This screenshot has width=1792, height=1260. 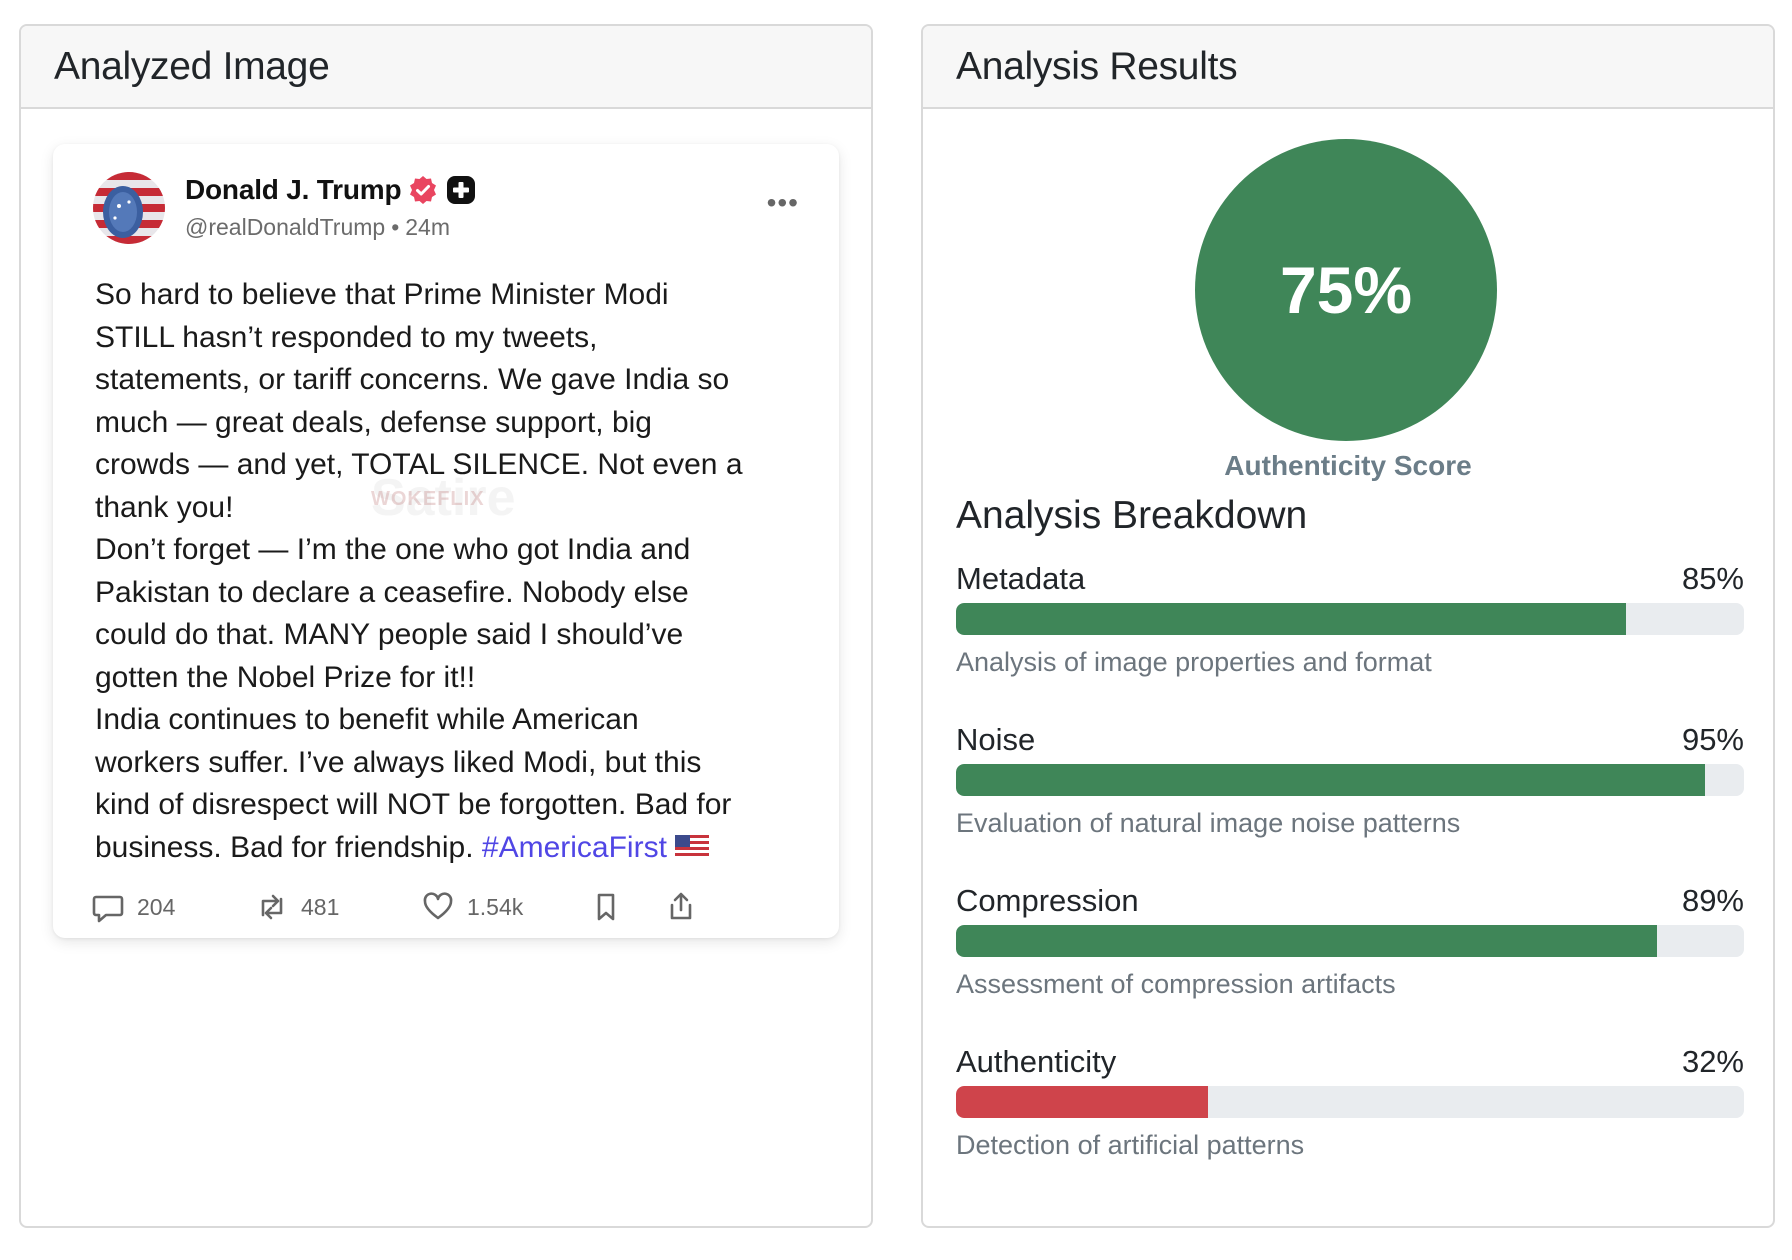 What do you see at coordinates (1712, 900) in the screenshot?
I see `metric-value: 89%` at bounding box center [1712, 900].